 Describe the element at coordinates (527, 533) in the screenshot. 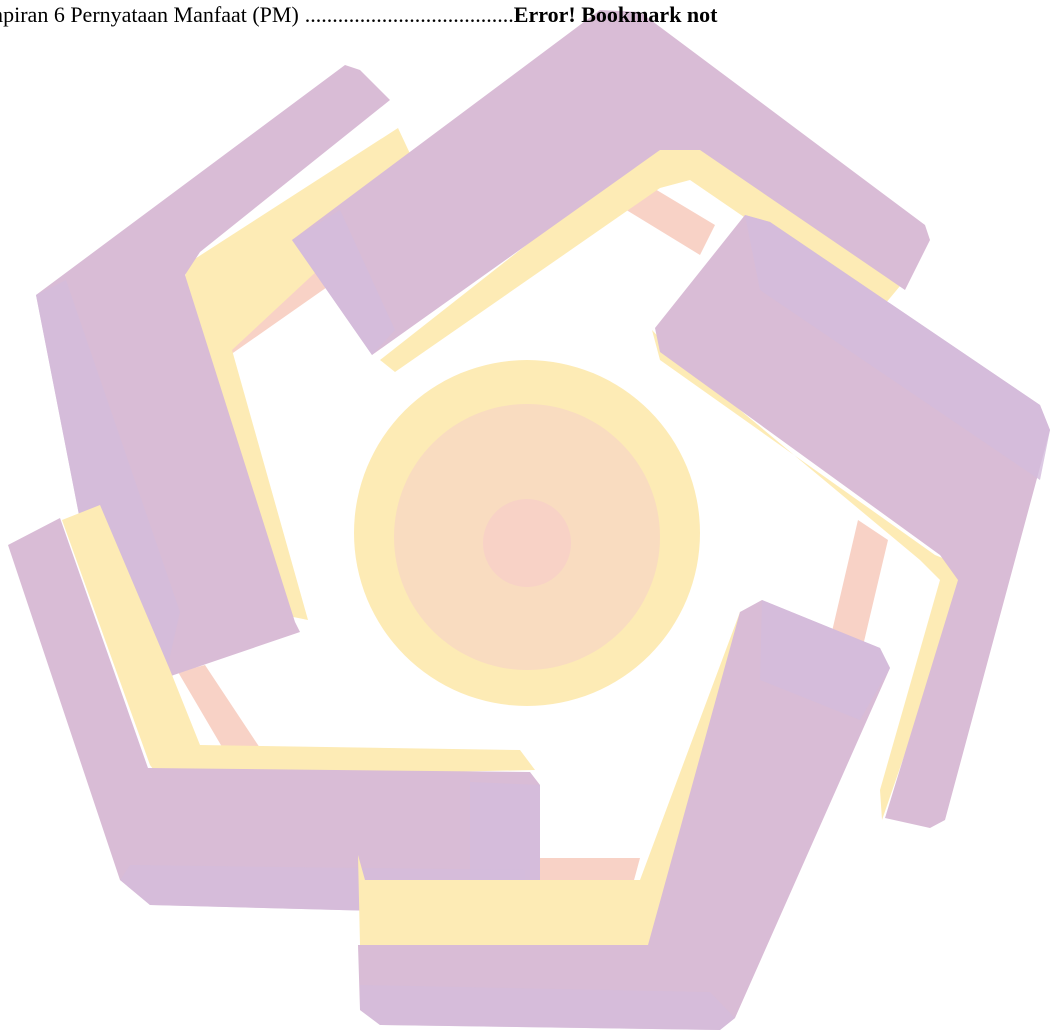

I see `logo-center-disc` at that location.